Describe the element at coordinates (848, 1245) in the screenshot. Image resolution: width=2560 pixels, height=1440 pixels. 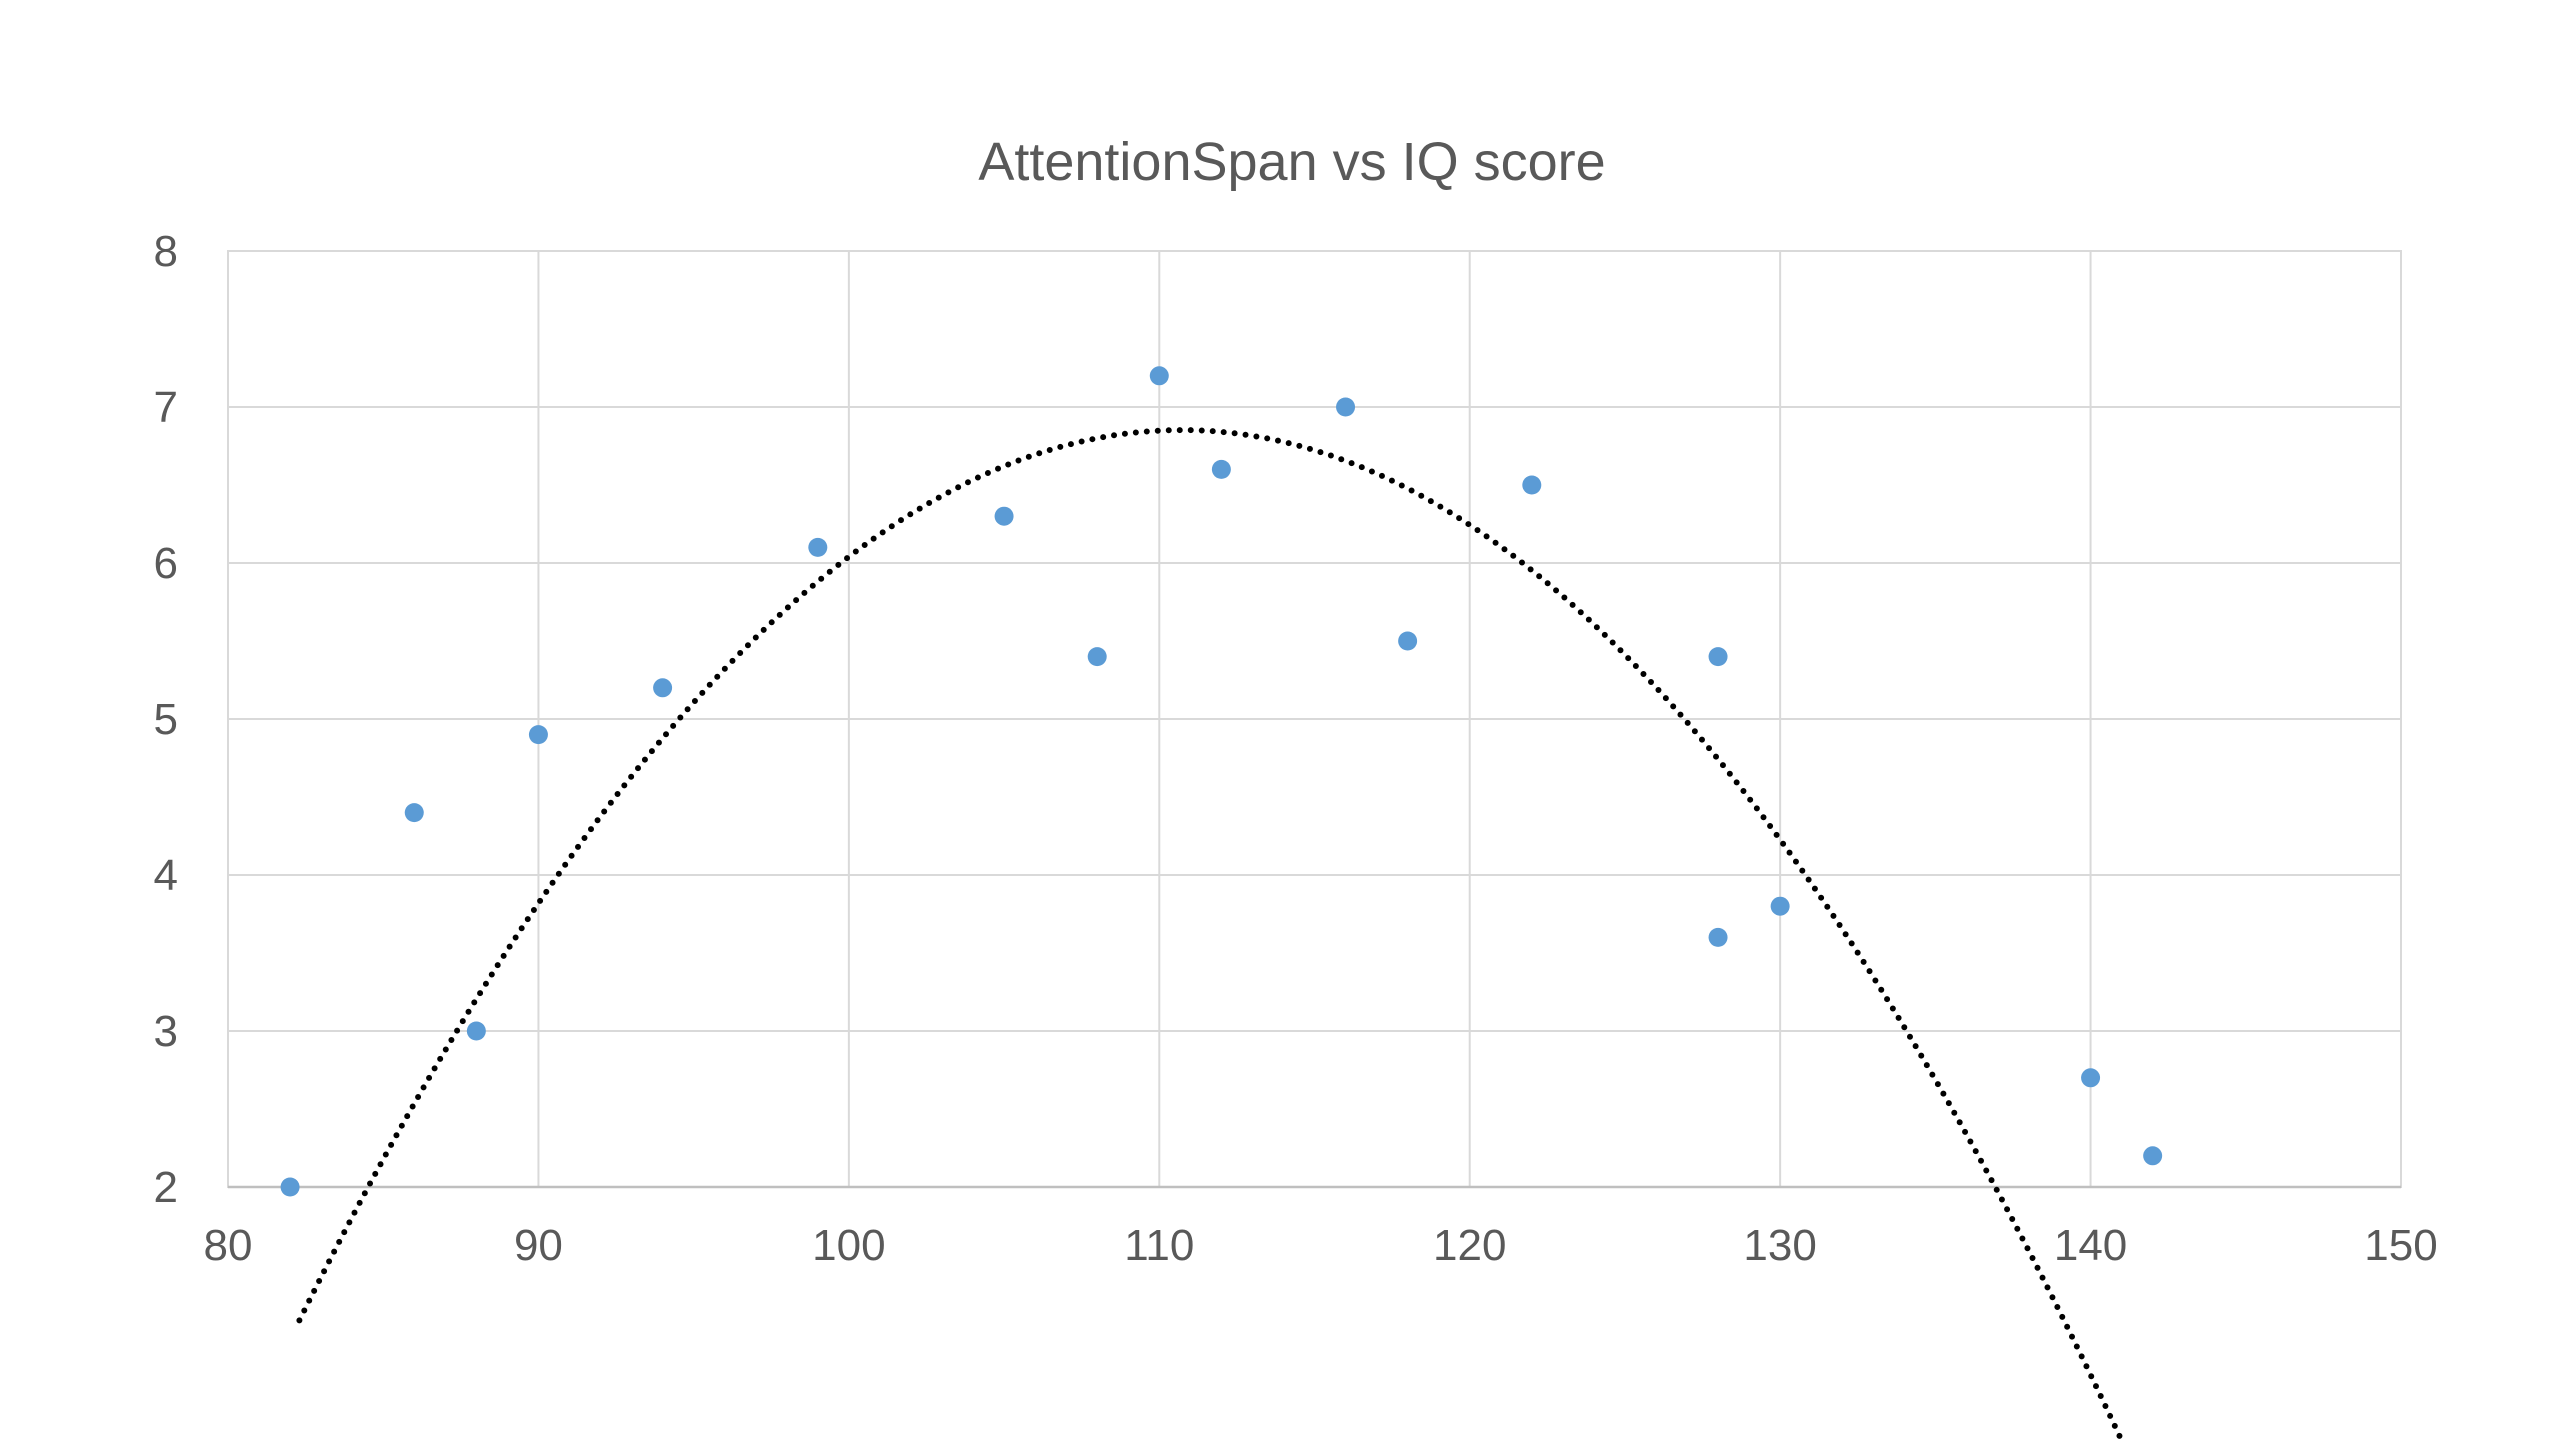
I see `x-tick-label: 100` at that location.